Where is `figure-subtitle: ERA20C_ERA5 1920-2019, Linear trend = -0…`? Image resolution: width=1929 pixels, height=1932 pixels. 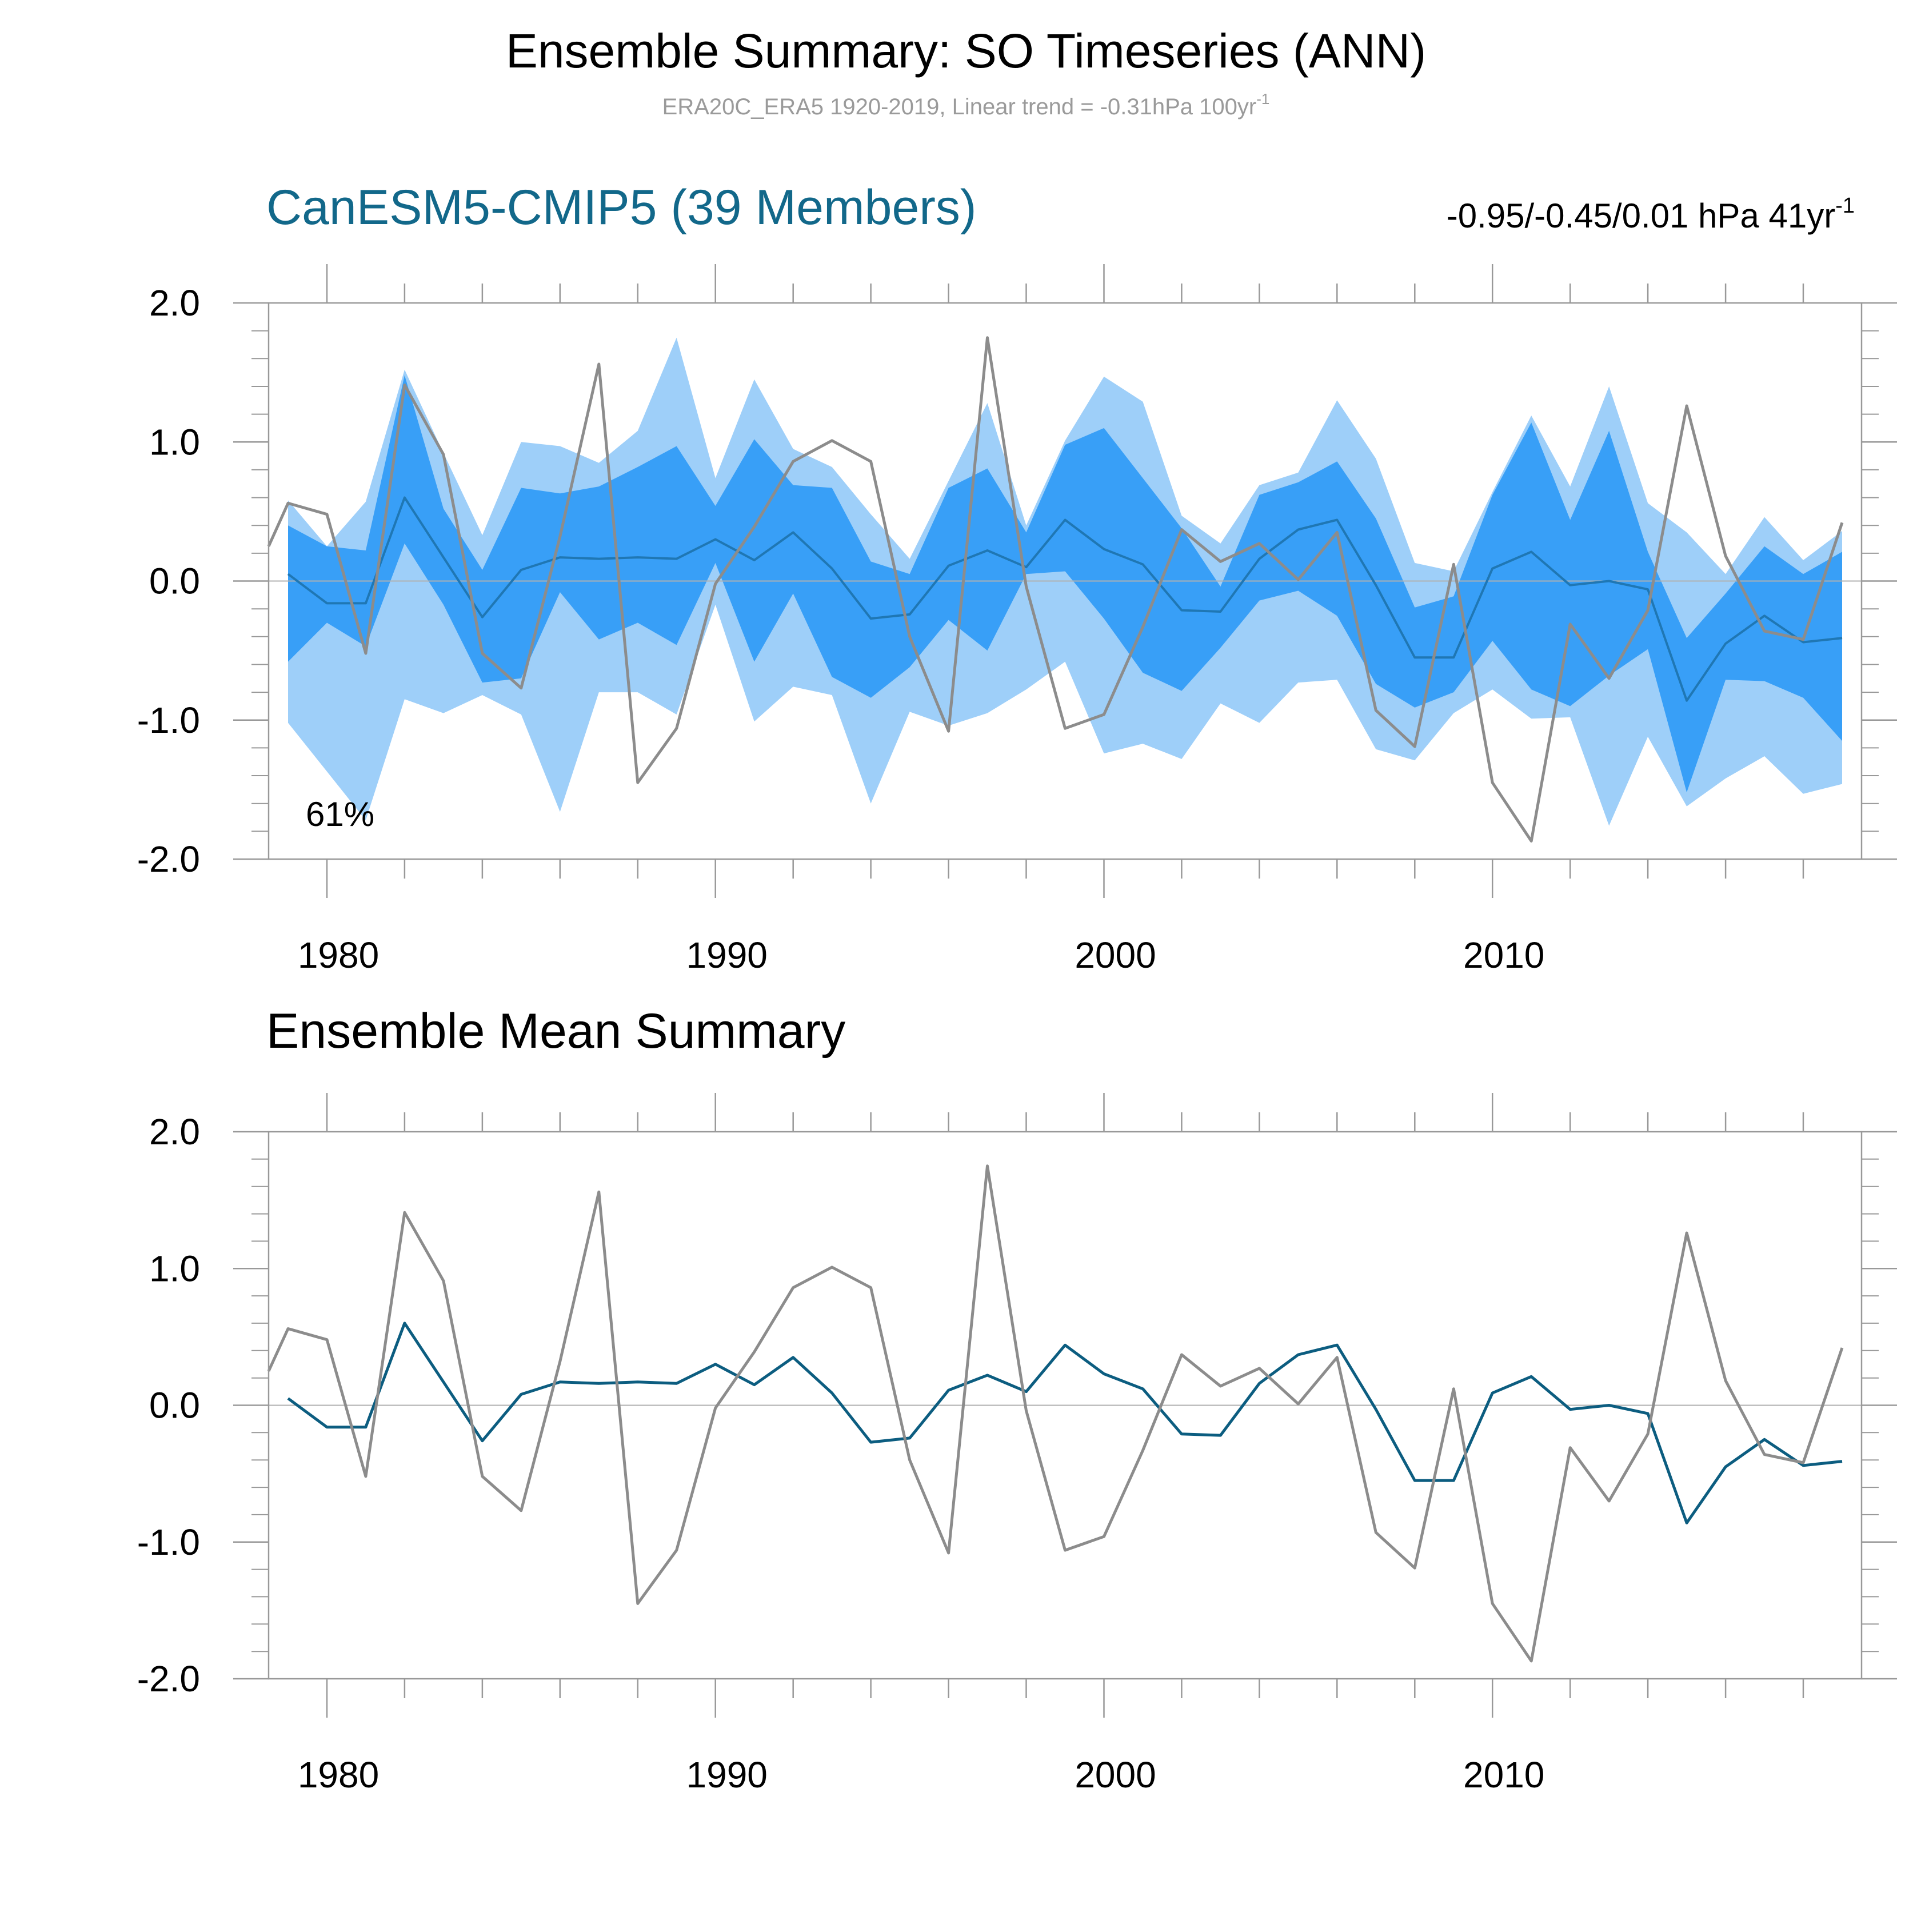
figure-subtitle: ERA20C_ERA5 1920-2019, Linear trend = -0… is located at coordinates (966, 104).